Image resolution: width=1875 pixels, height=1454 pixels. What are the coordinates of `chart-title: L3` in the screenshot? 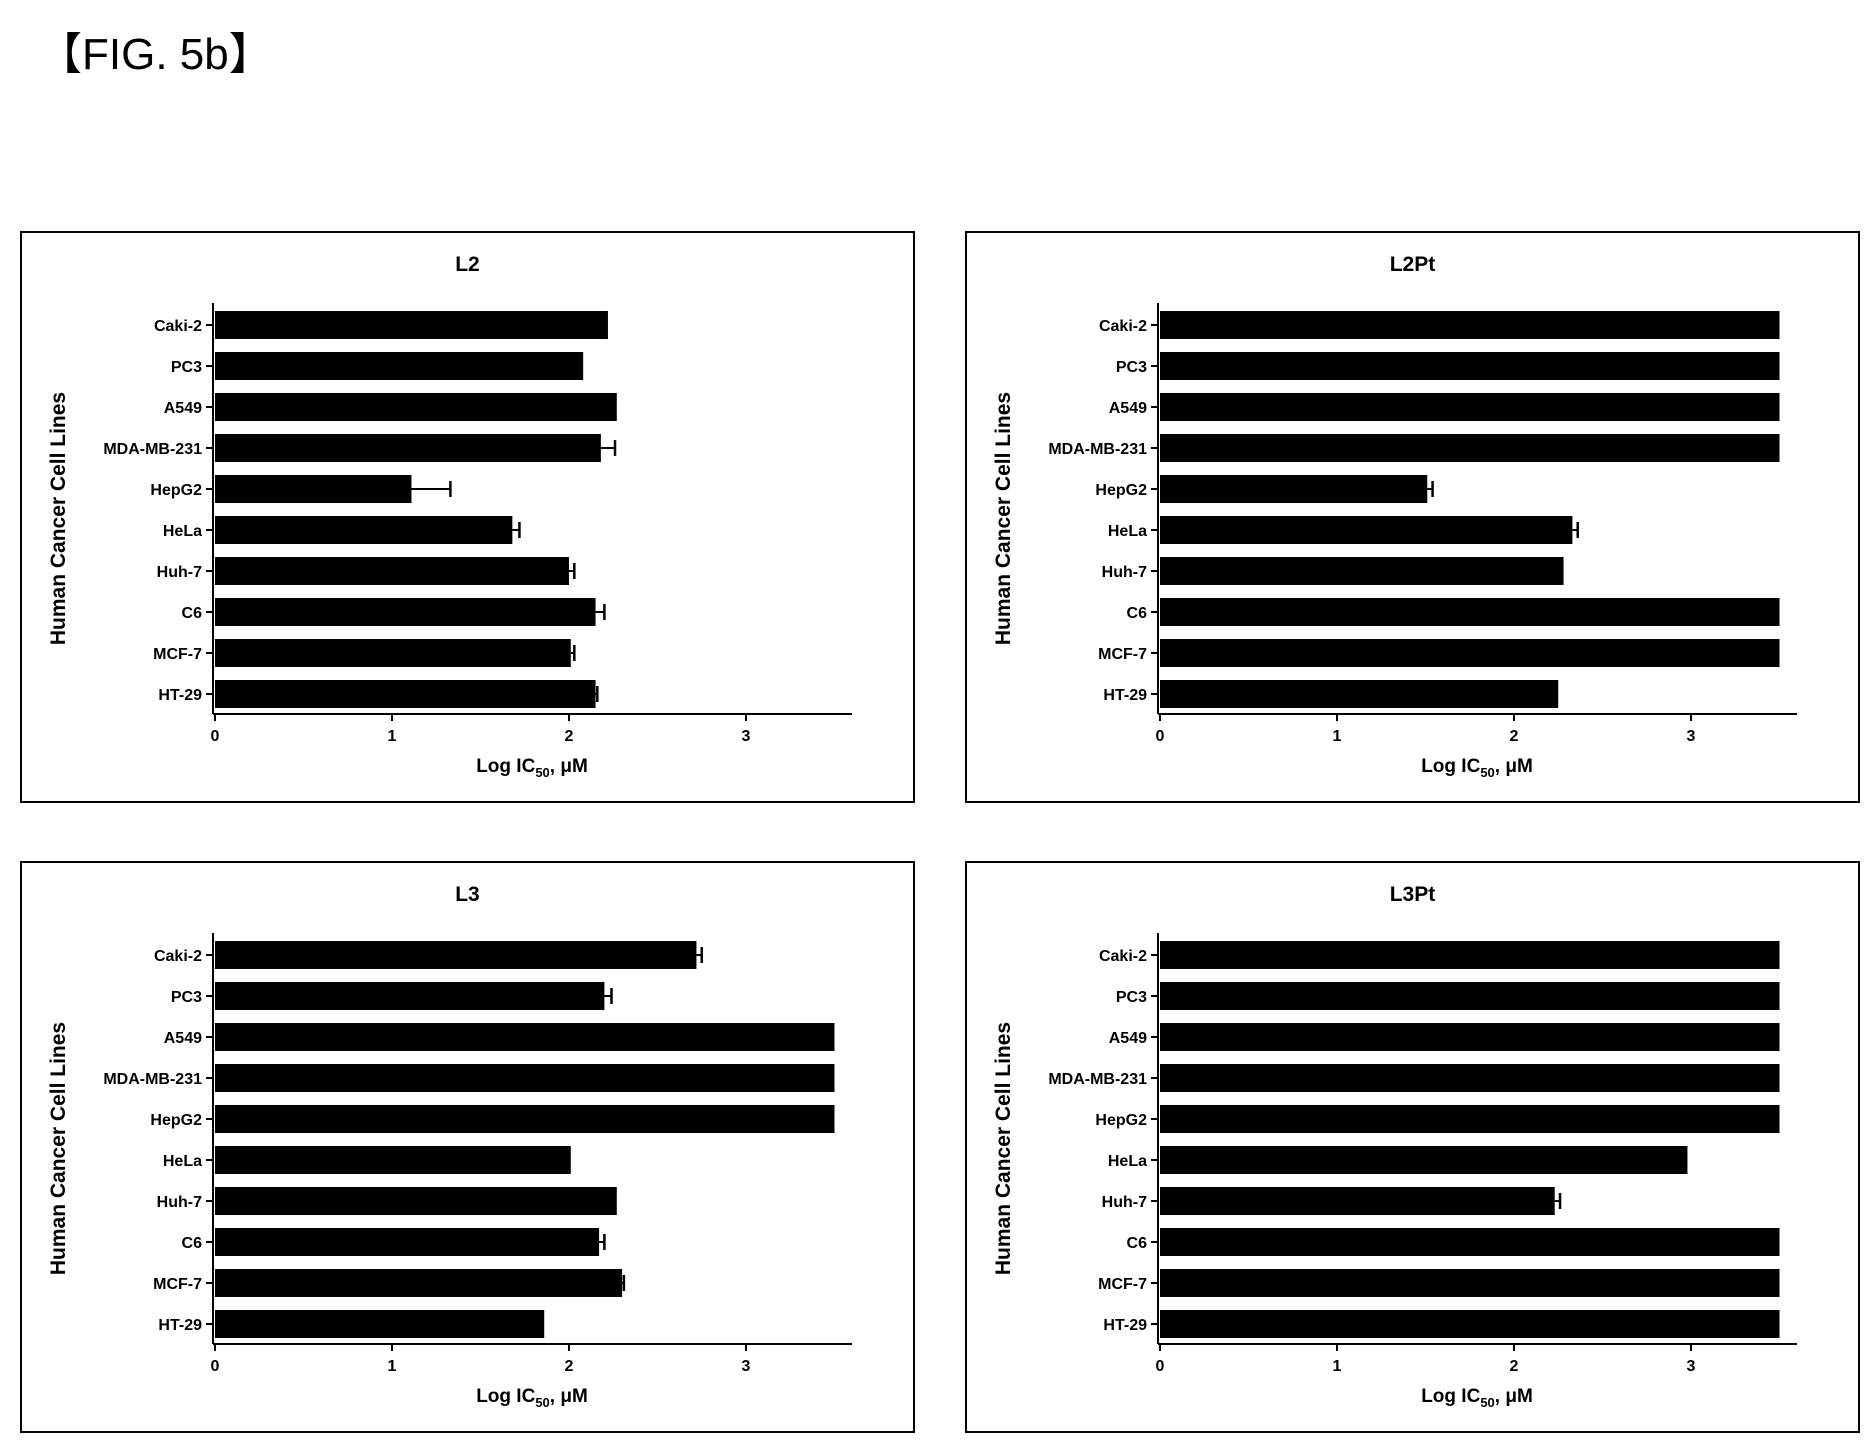 It's located at (467, 894).